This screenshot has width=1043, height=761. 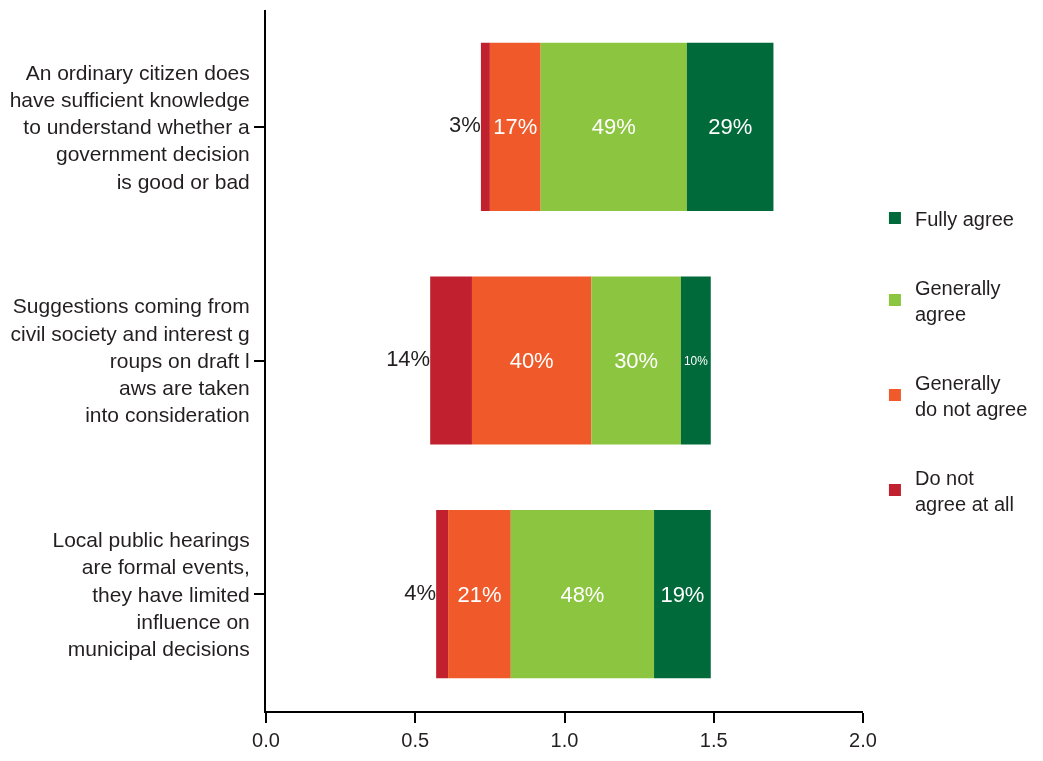 What do you see at coordinates (130, 360) in the screenshot?
I see `y-tick-label: Suggestions coming from civil society and interest g roups on draft l aws are taken into consideration` at bounding box center [130, 360].